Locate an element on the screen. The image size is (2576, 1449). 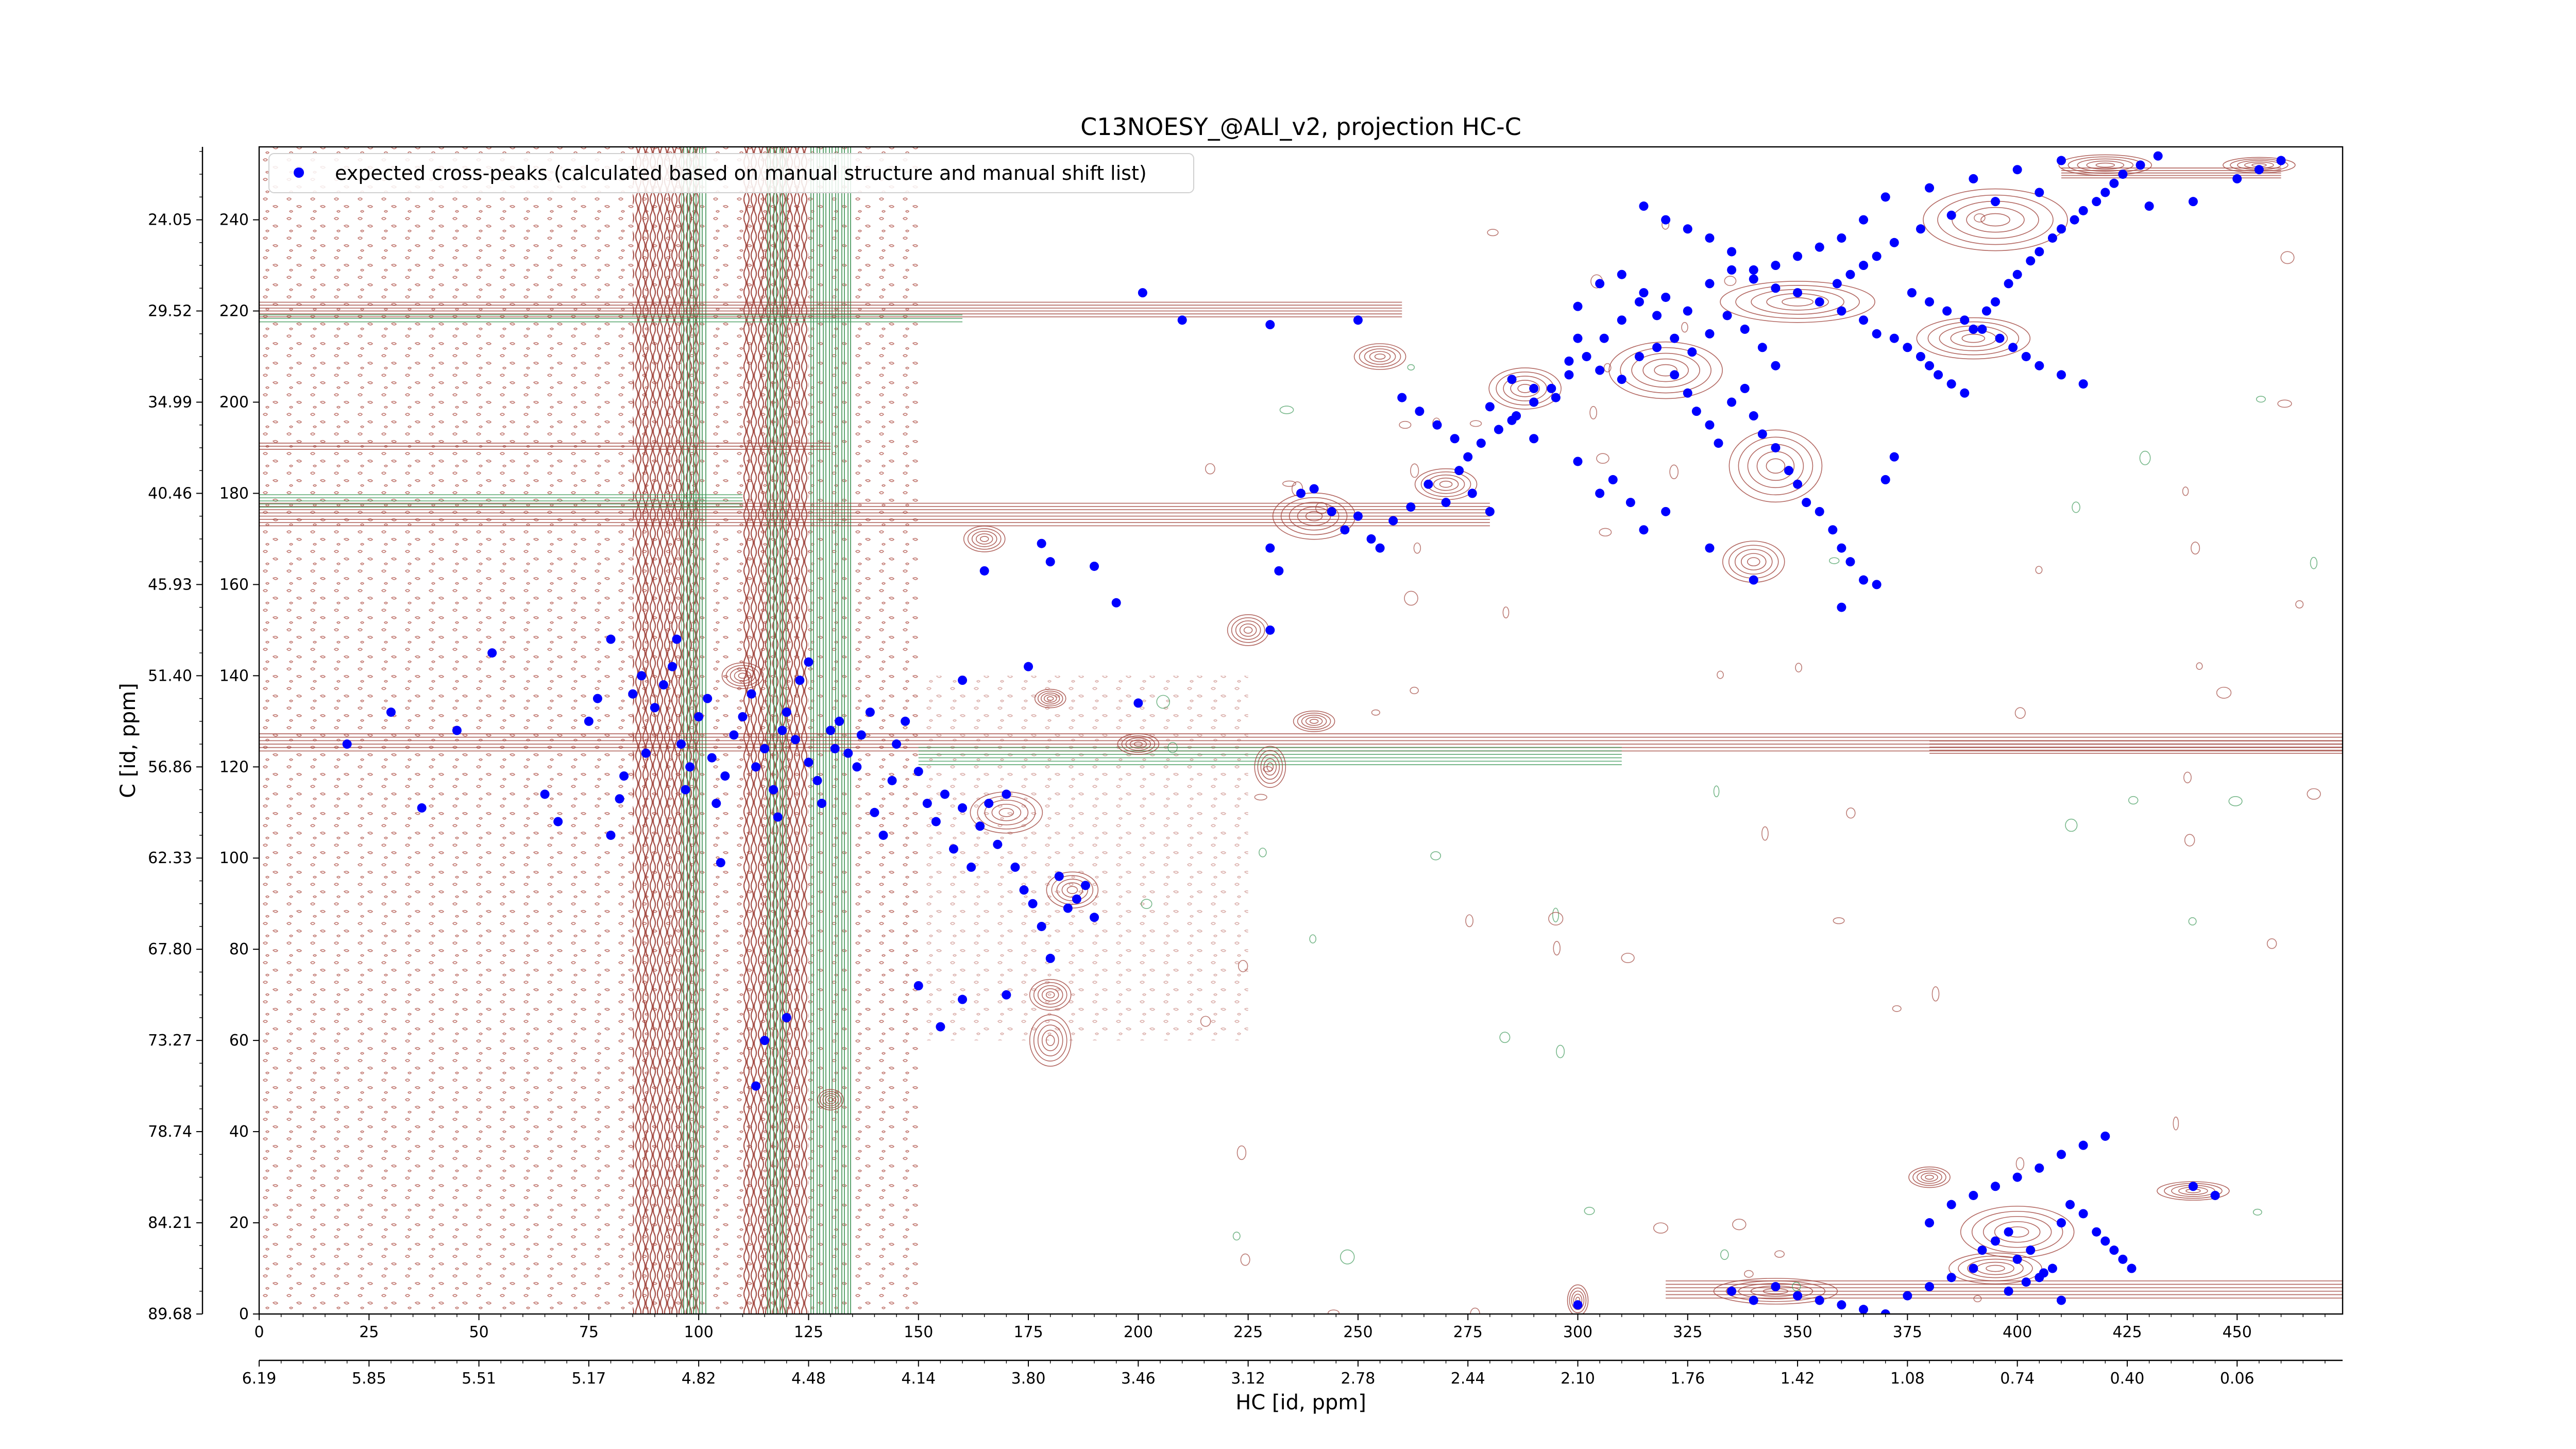
x-ppm-tick-label: 5.51 is located at coordinates (479, 1379).